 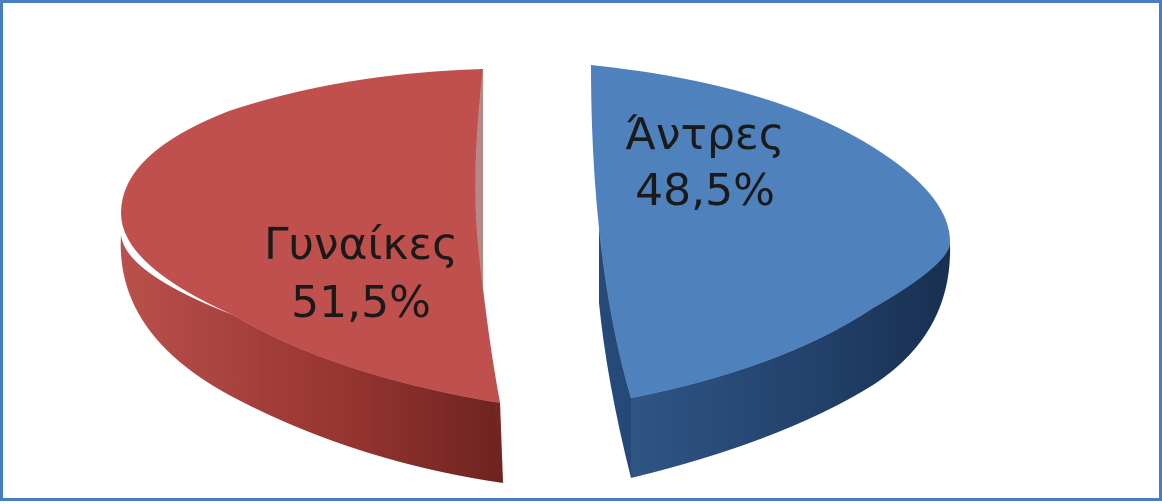 I want to click on pie-slice-men-side, so click(x=791, y=360).